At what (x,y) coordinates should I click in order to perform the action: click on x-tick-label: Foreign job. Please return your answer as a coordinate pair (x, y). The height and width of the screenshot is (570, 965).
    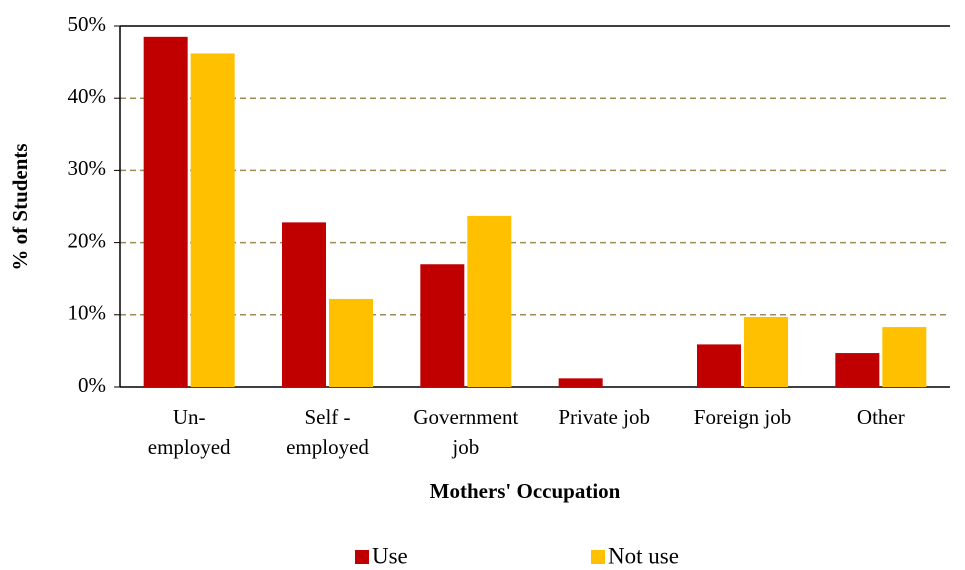
    Looking at the image, I should click on (742, 417).